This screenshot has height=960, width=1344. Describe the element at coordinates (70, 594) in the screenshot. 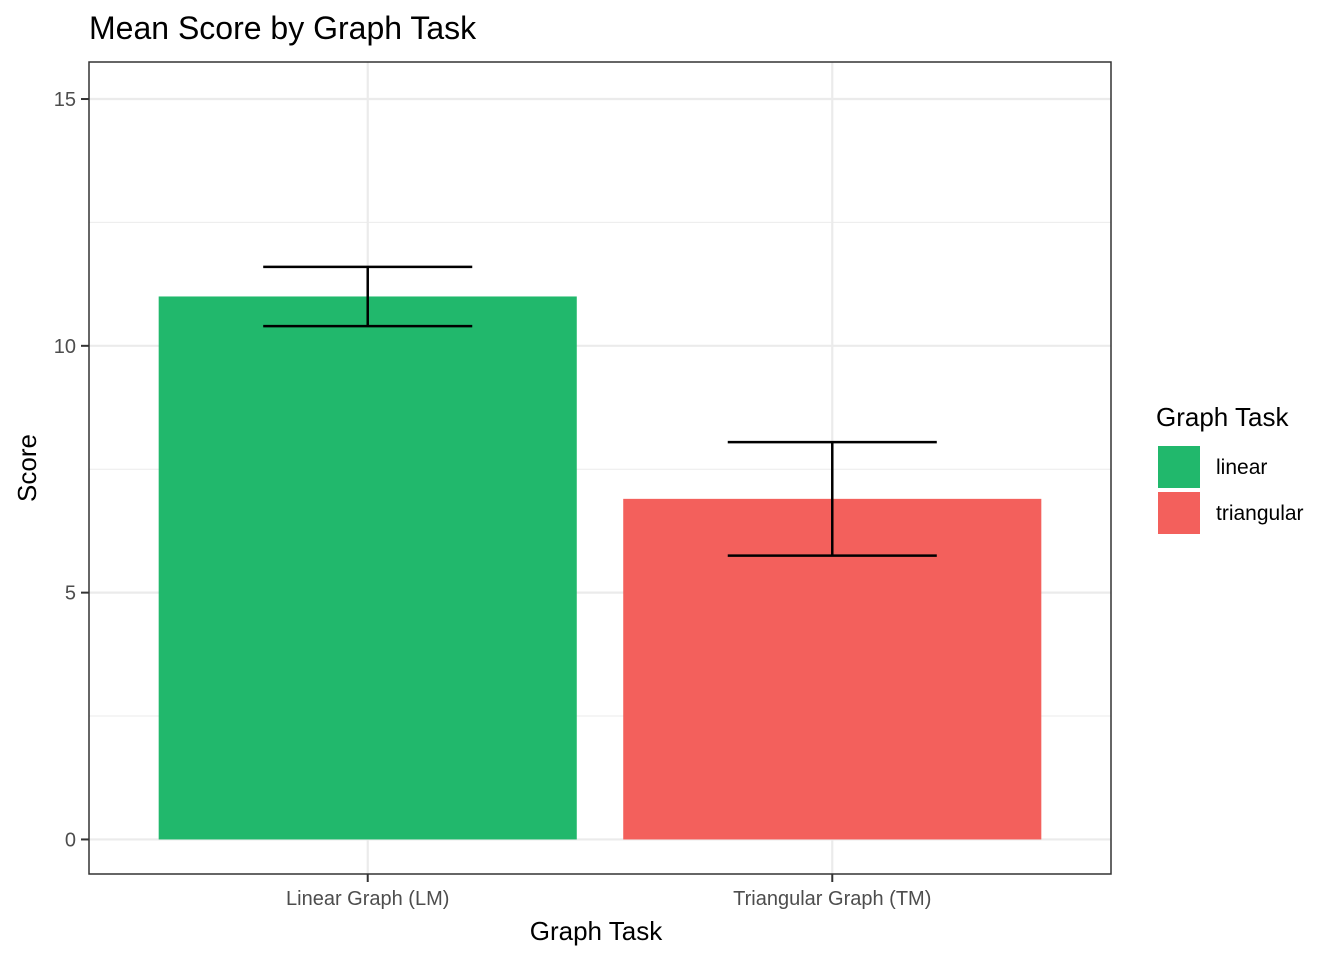

I see `y-tick-label: 5` at that location.